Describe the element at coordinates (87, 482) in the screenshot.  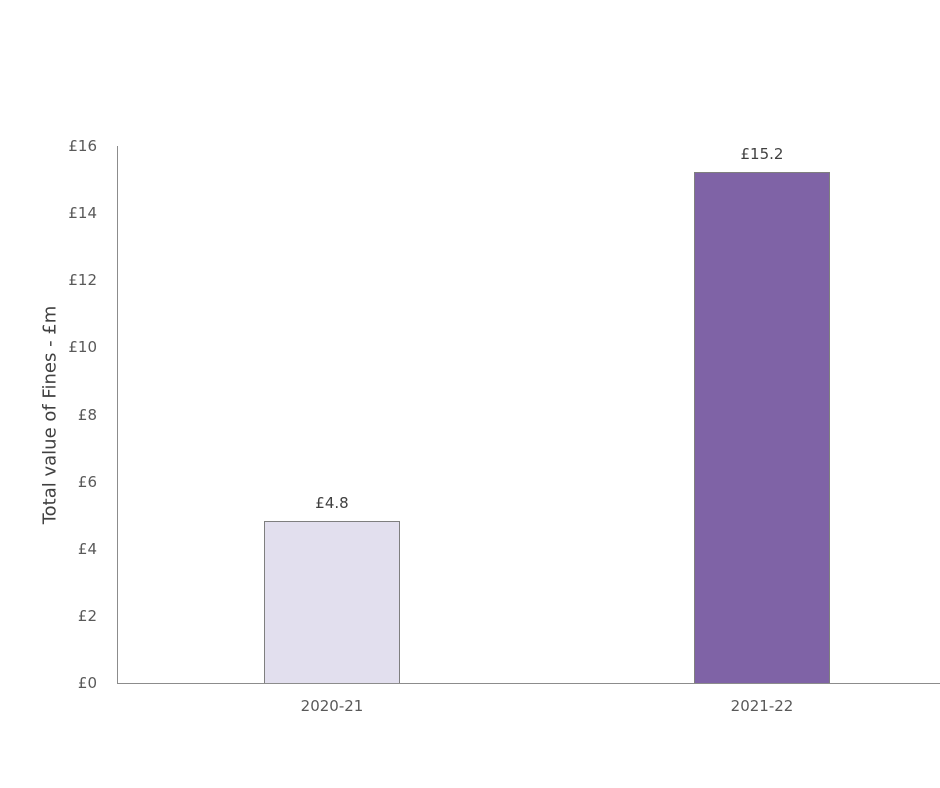
I see `y-tick-label: £6` at that location.